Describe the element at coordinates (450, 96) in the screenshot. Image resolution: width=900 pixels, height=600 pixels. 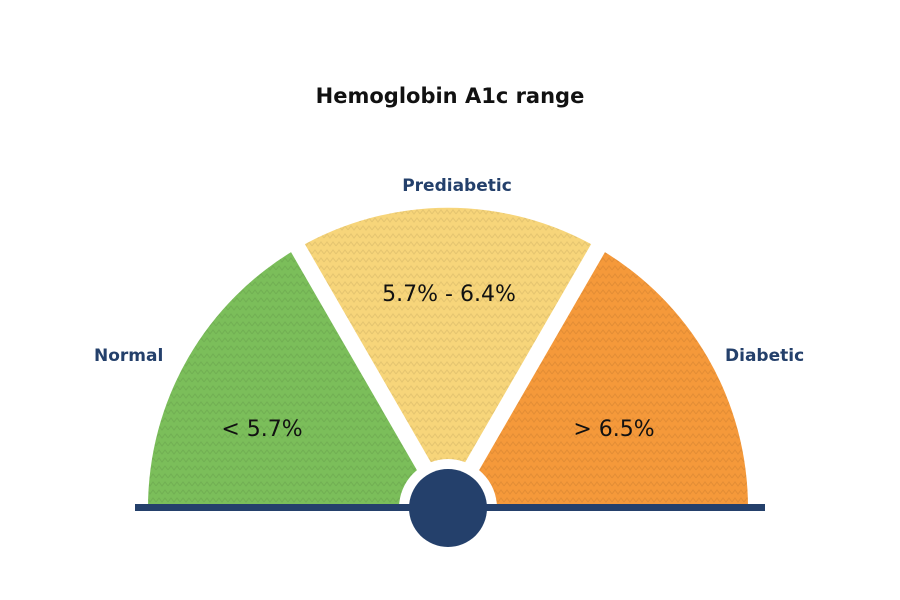
I see `chart-title: Hemoglobin A1c range` at that location.